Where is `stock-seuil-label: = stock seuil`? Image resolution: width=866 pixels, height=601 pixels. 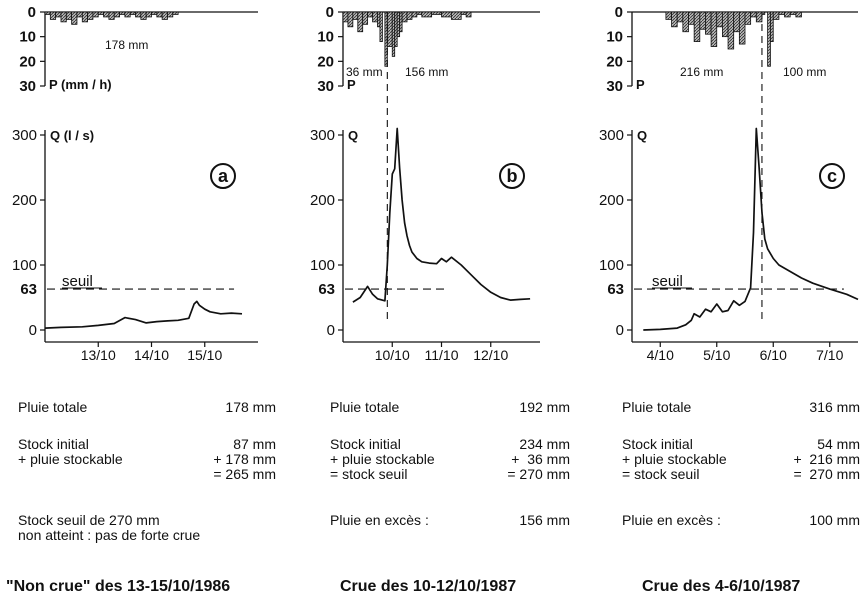
stock-seuil-label: = stock seuil is located at coordinates (661, 474).